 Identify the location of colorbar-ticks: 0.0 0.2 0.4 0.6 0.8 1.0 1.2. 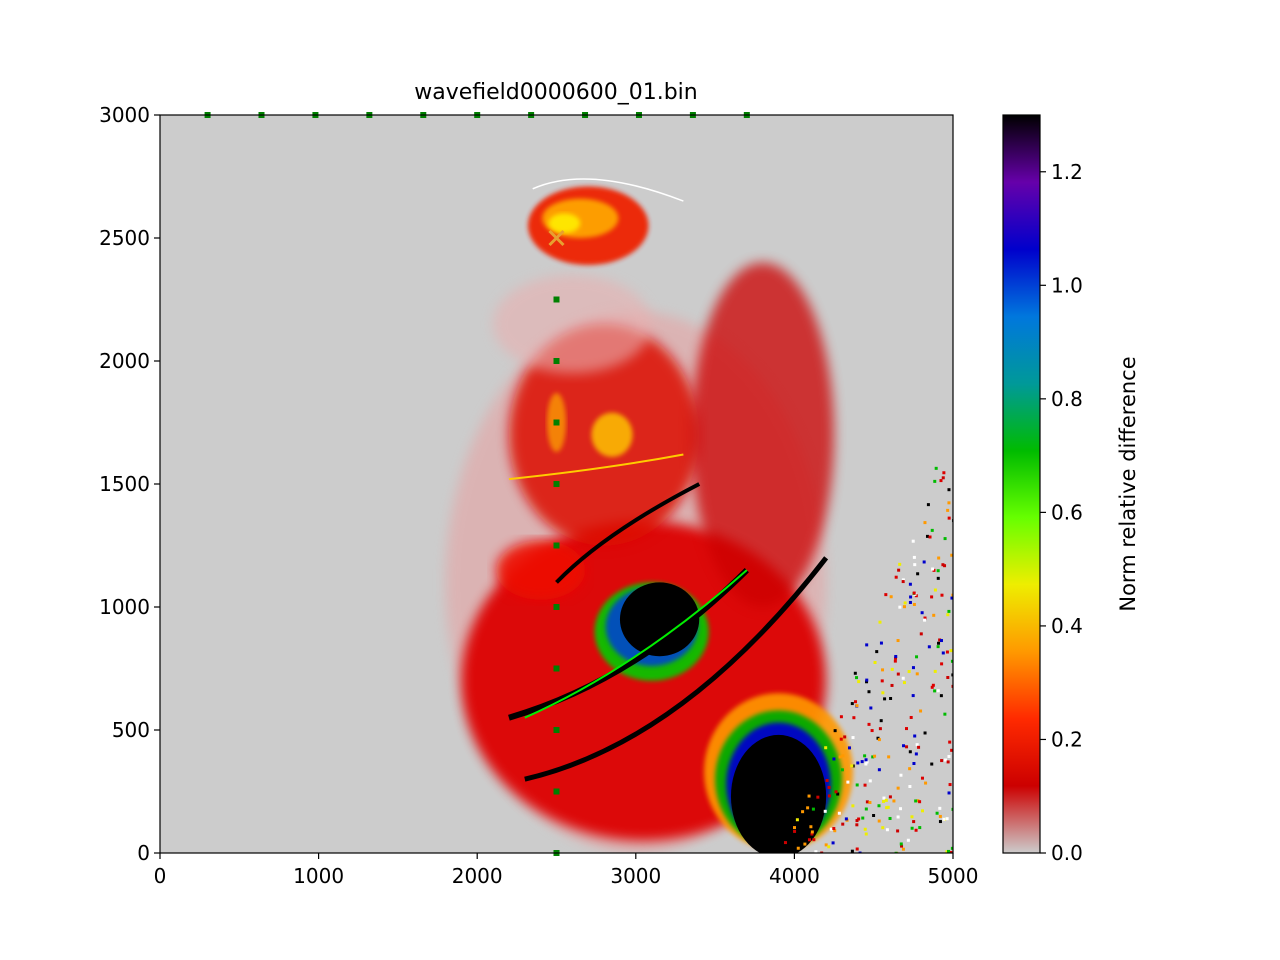
(1061, 512).